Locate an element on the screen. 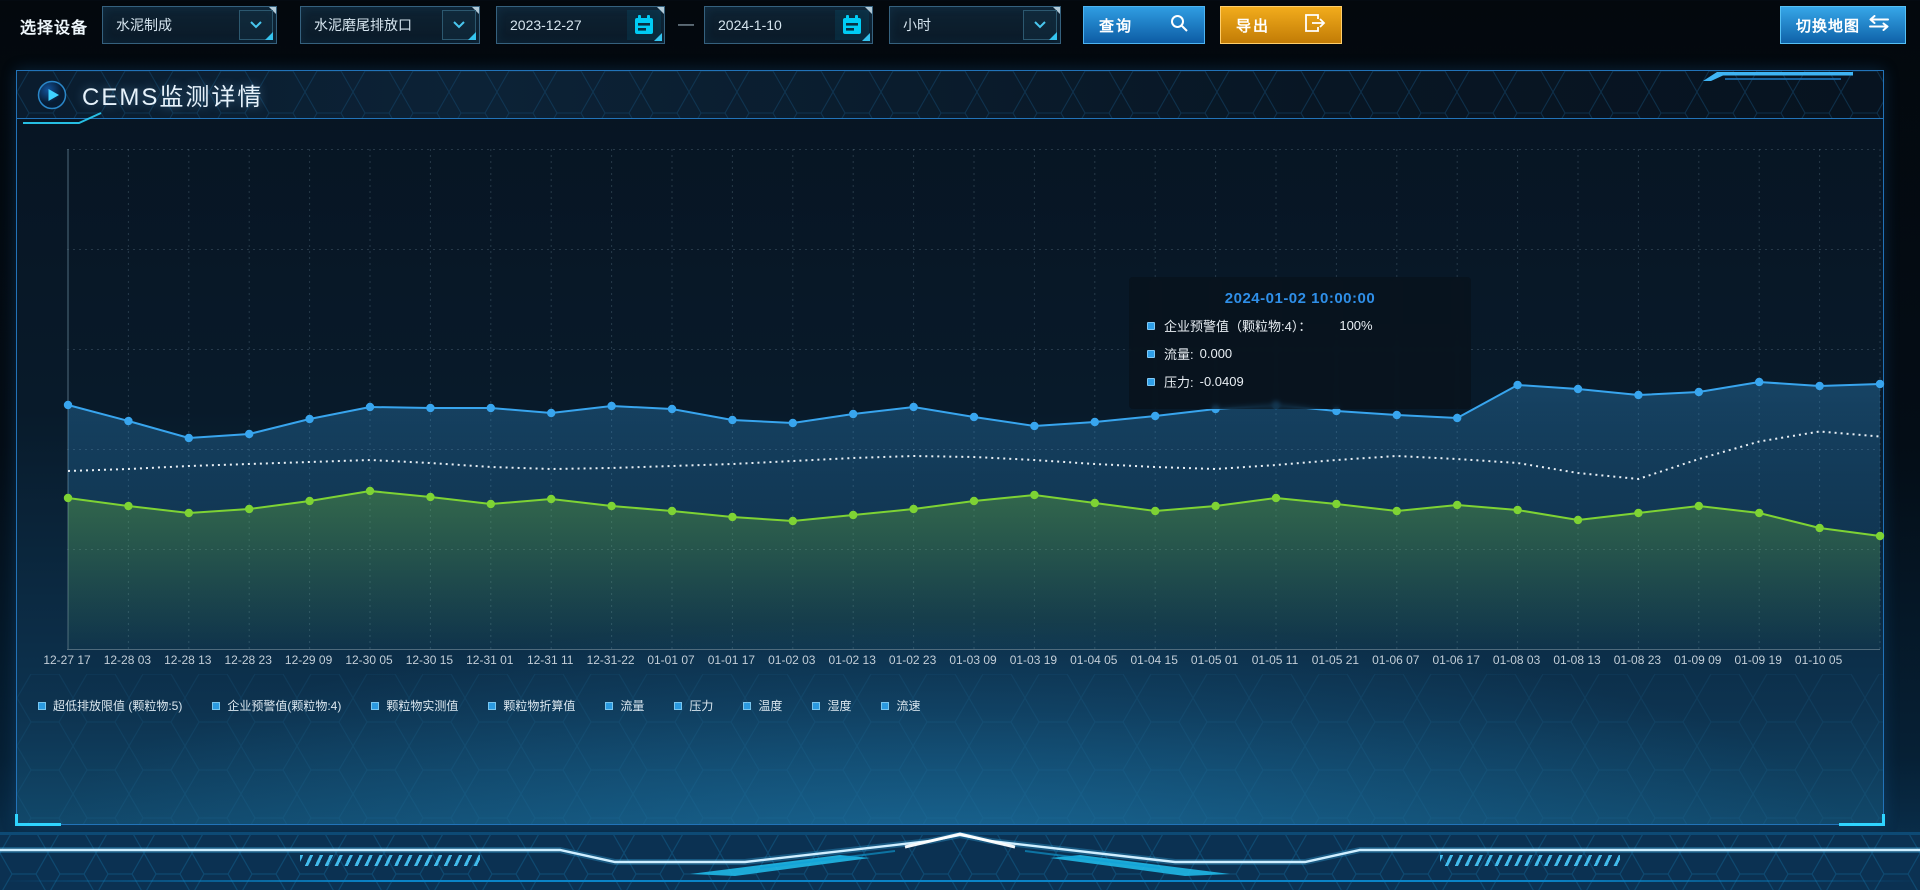 The width and height of the screenshot is (1920, 890). x-axis-label: 01-02 23 is located at coordinates (912, 660).